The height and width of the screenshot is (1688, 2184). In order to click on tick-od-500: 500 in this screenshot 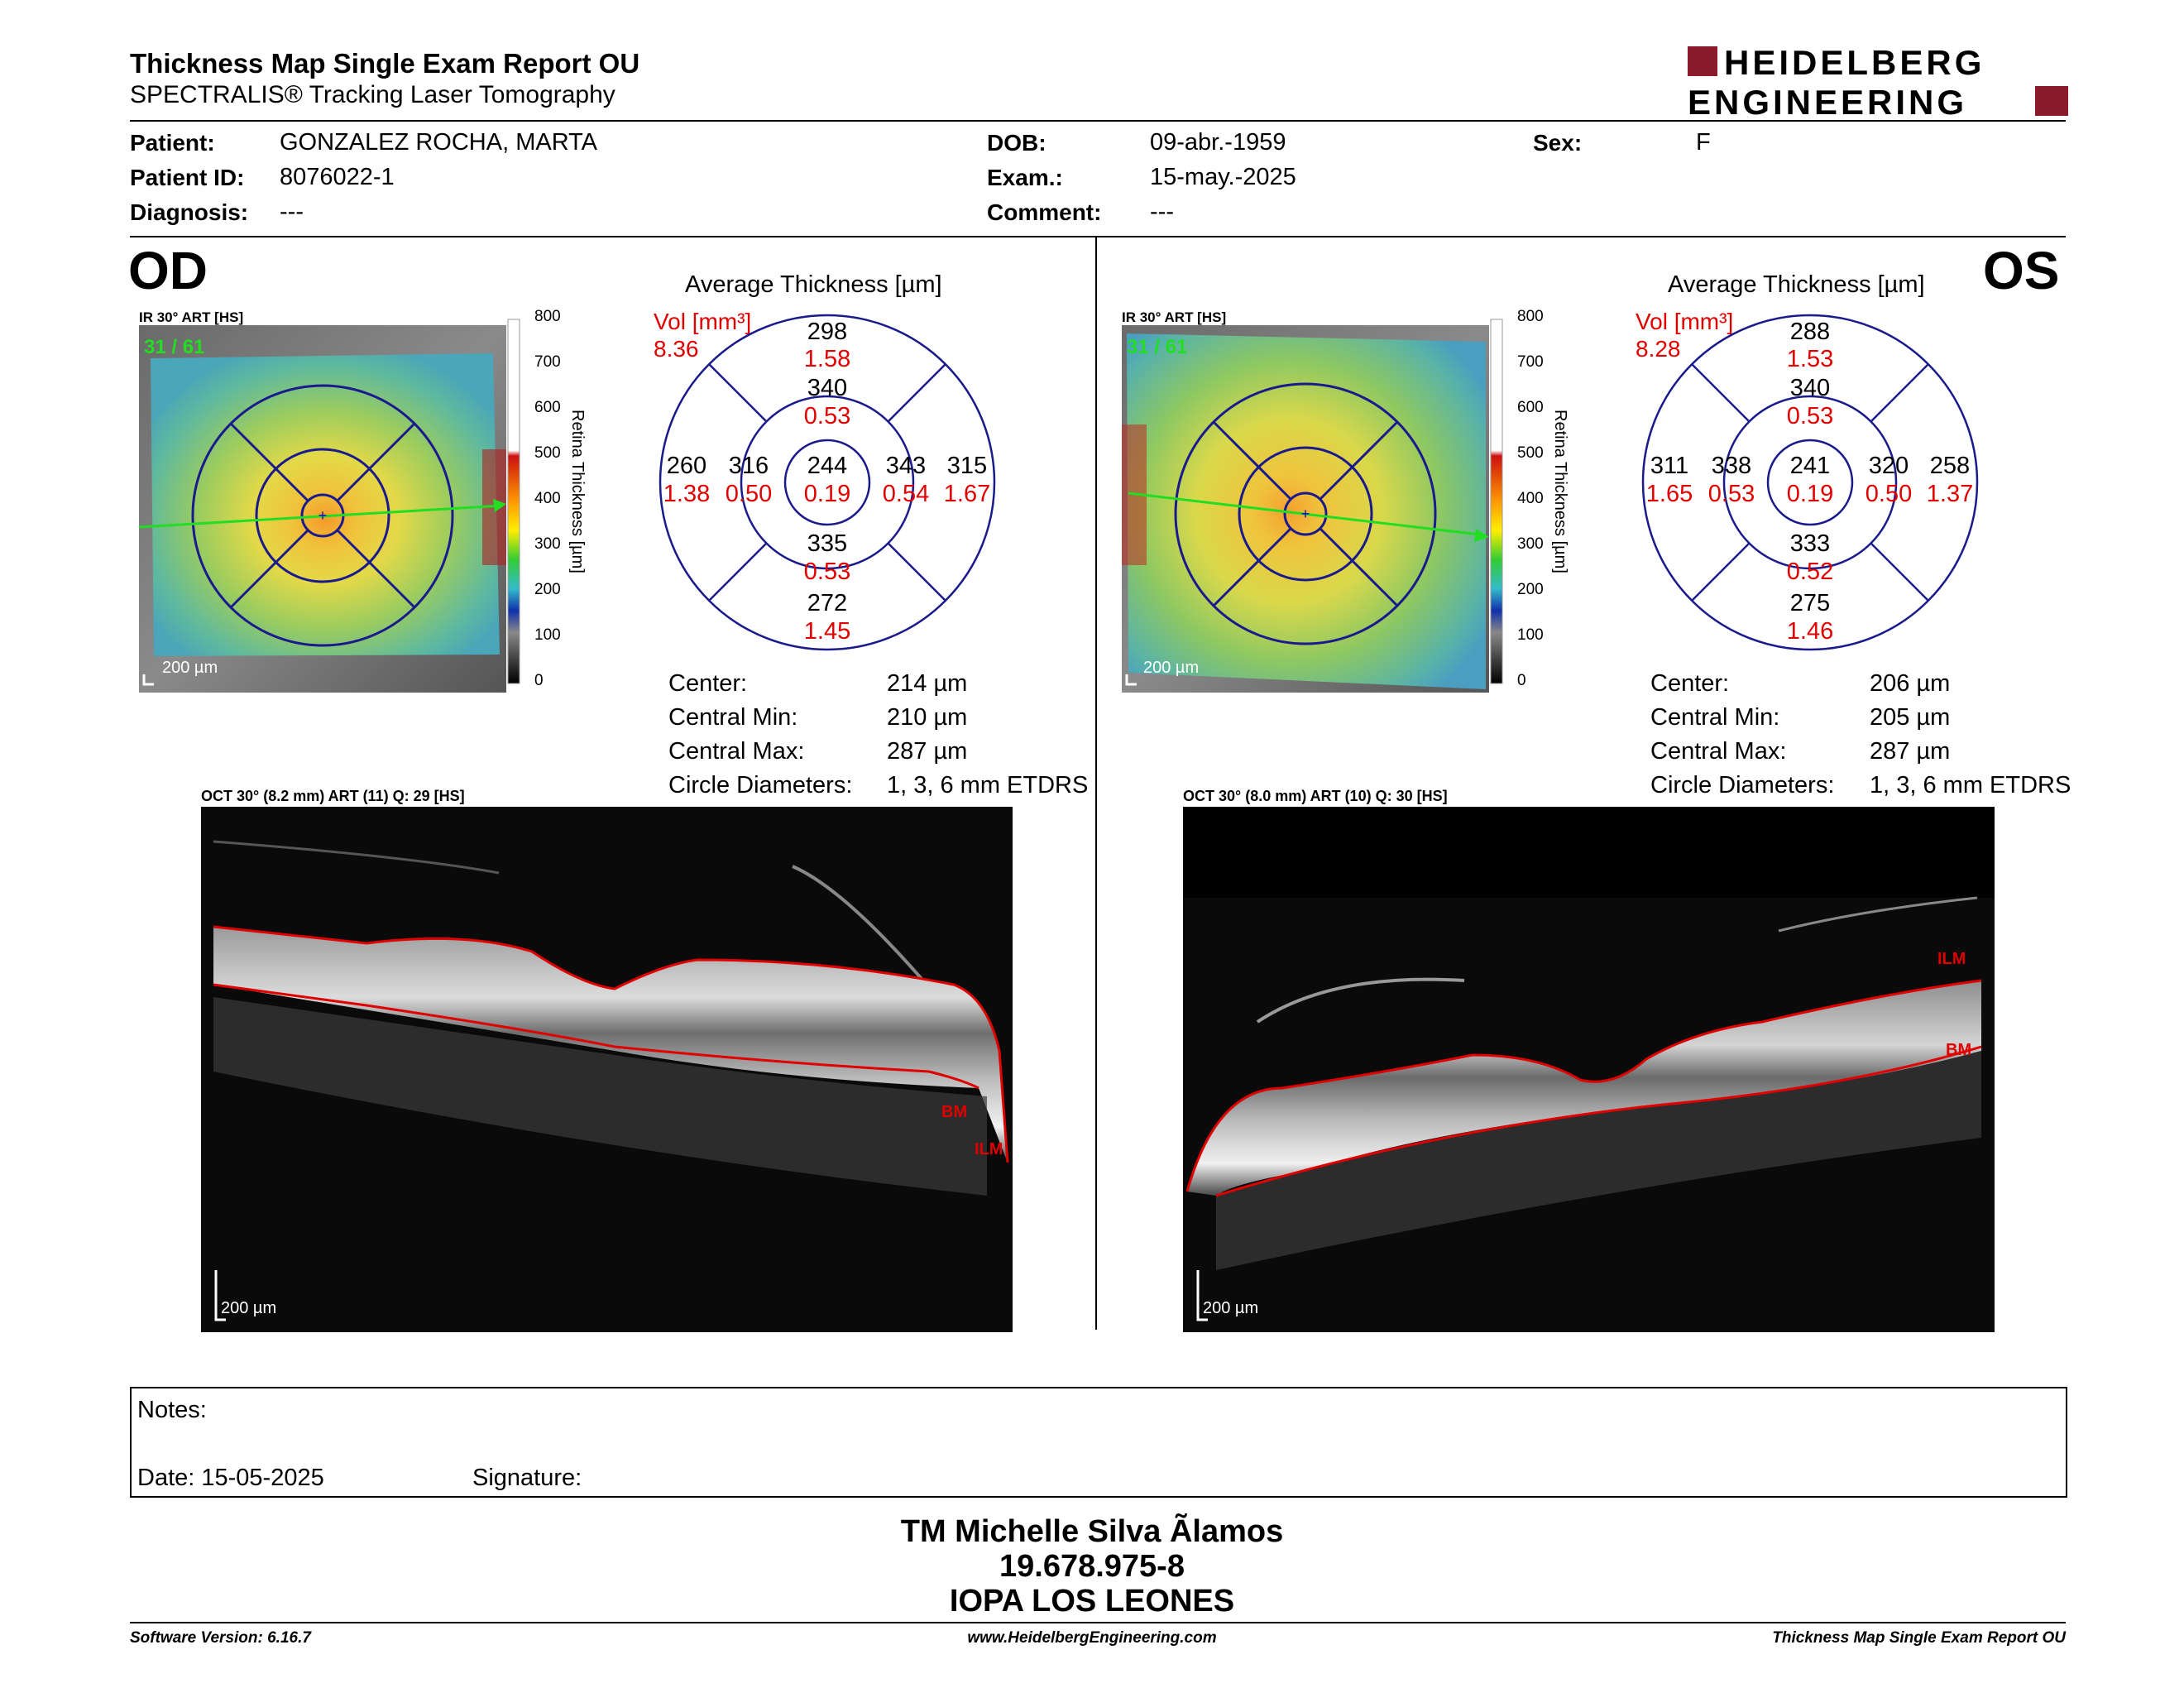, I will do `click(547, 453)`.